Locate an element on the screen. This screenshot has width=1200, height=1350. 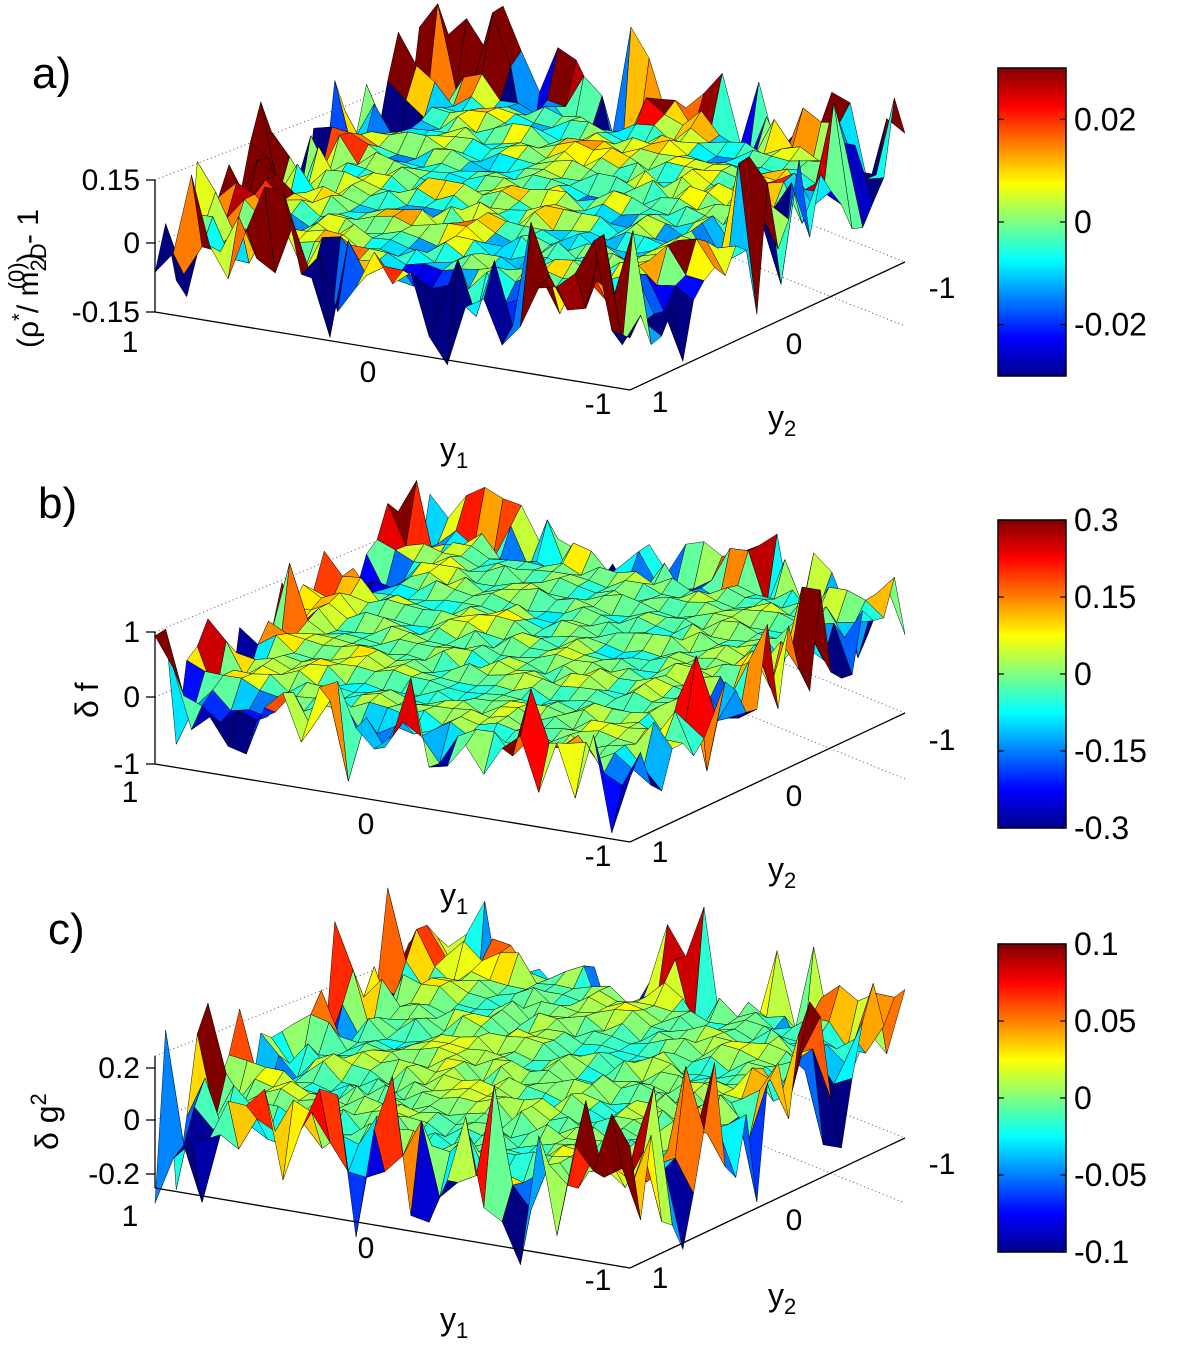
panel-label: a) is located at coordinates (51, 73).